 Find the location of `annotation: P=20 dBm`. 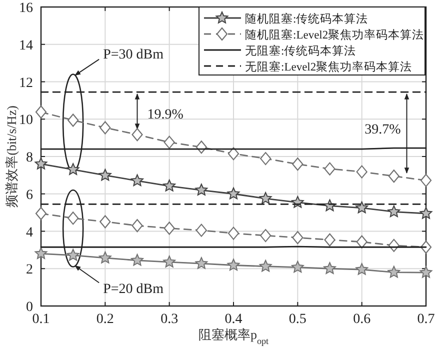

annotation: P=20 dBm is located at coordinates (133, 289).